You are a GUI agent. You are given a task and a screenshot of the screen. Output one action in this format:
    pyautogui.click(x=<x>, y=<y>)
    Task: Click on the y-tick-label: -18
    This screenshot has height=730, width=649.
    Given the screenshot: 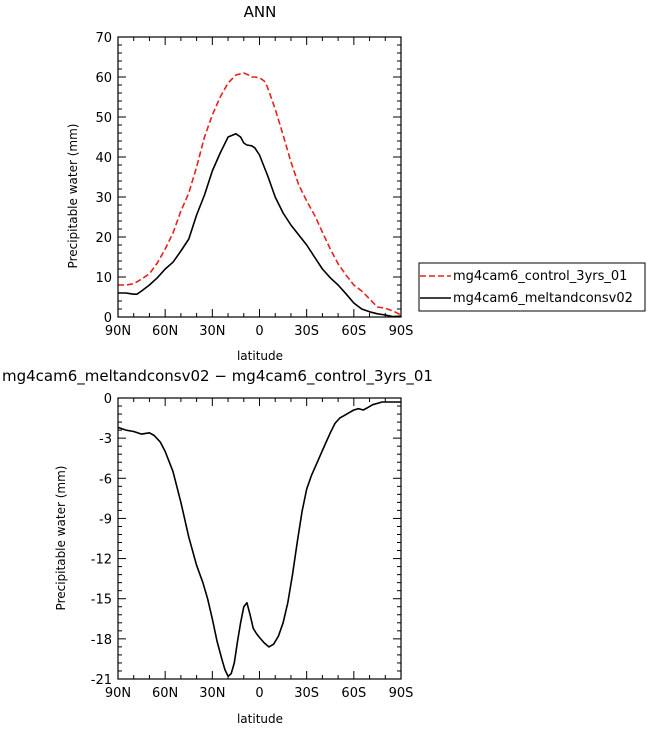 What is the action you would take?
    pyautogui.click(x=101, y=640)
    